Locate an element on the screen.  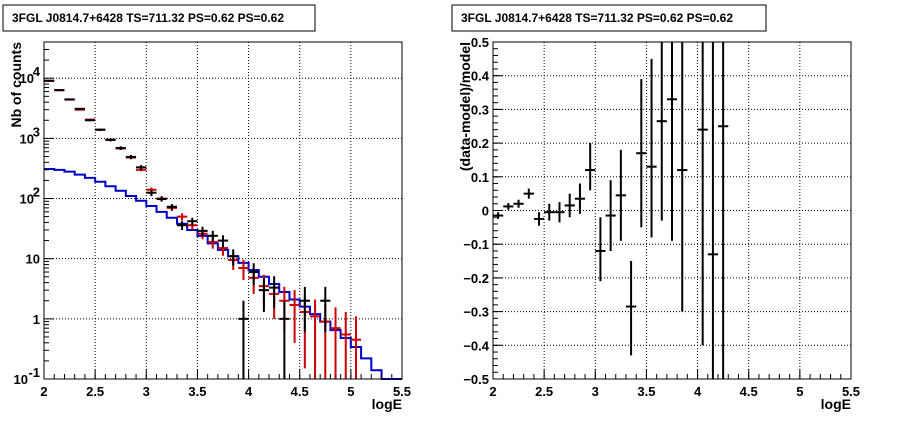
left-y-axis-title: Nb of counts is located at coordinates (16, 85).